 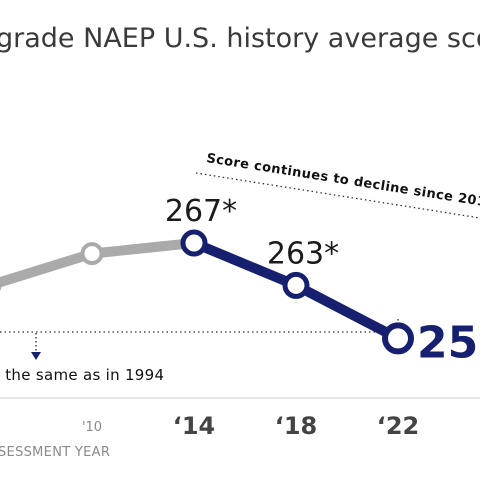 What do you see at coordinates (199, 325) in the screenshot?
I see `baseline-bracket` at bounding box center [199, 325].